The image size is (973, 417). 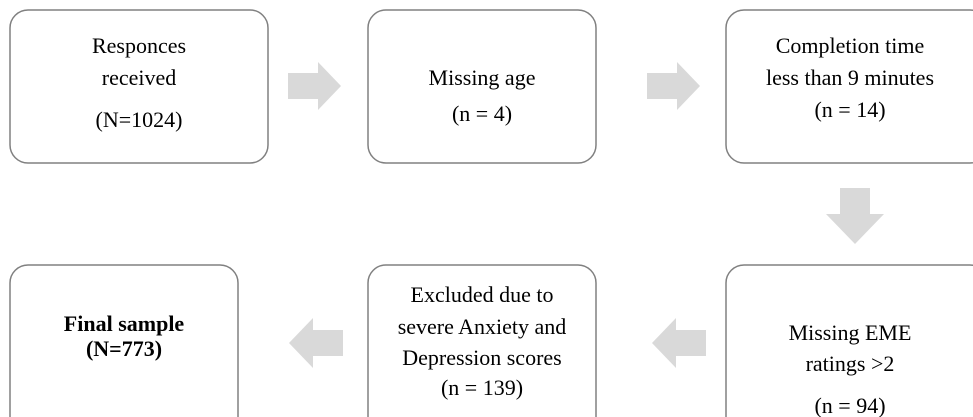 What do you see at coordinates (124, 323) in the screenshot?
I see `node-text: Final sample` at bounding box center [124, 323].